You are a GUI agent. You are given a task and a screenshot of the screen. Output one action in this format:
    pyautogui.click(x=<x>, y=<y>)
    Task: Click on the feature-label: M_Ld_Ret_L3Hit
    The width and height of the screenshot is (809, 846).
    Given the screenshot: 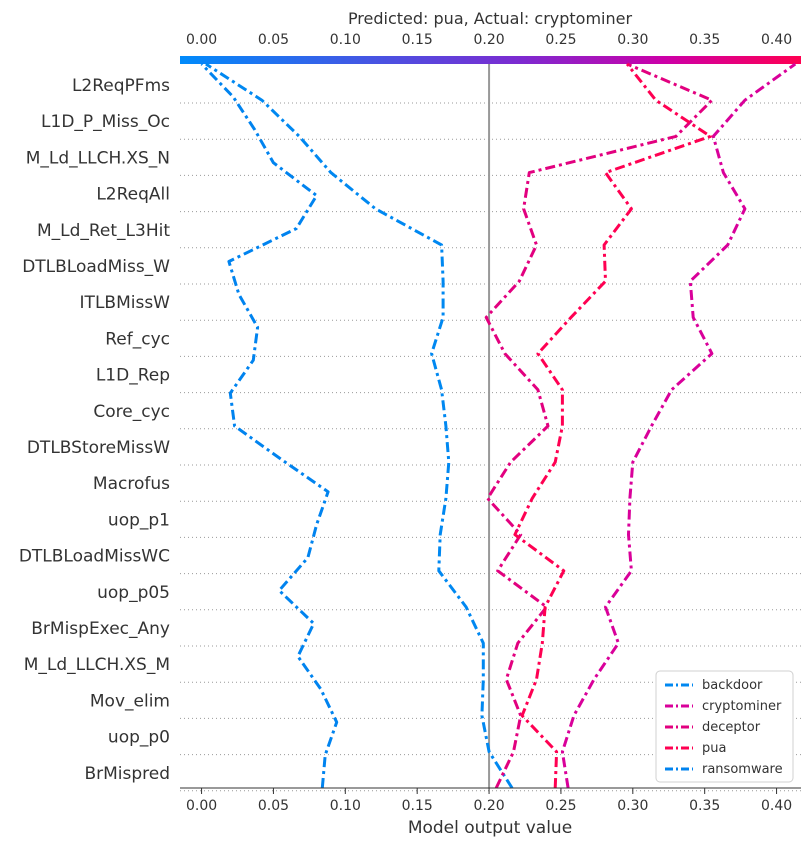 What is the action you would take?
    pyautogui.click(x=103, y=231)
    